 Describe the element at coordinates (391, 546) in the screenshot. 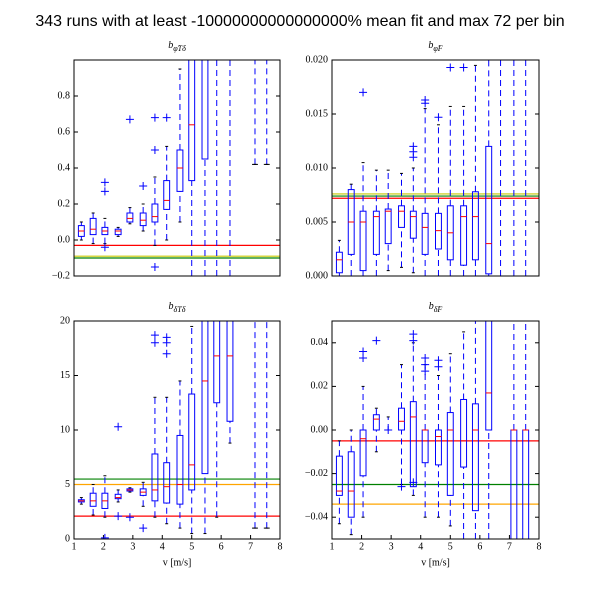

I see `x-tick-label: 3` at that location.